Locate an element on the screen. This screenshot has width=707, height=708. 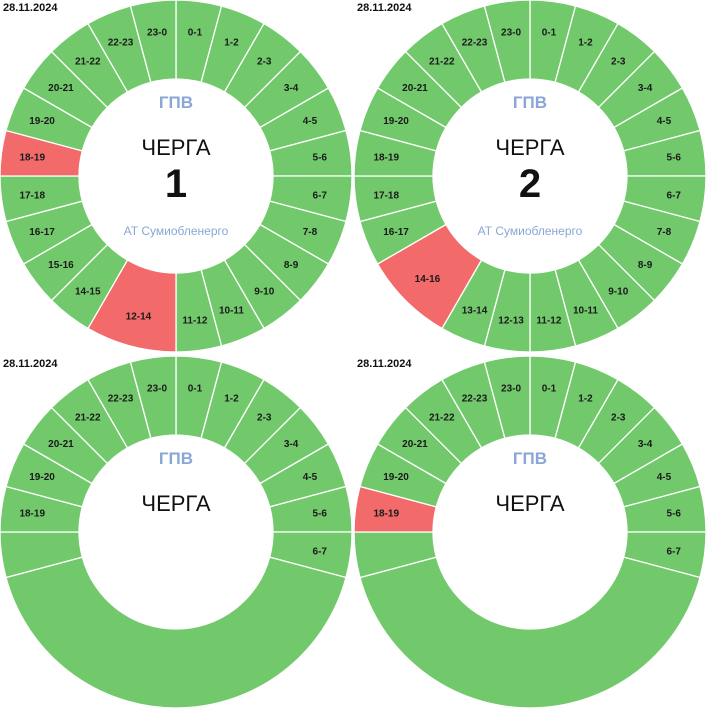
segment-label: 15-16 is located at coordinates (61, 265).